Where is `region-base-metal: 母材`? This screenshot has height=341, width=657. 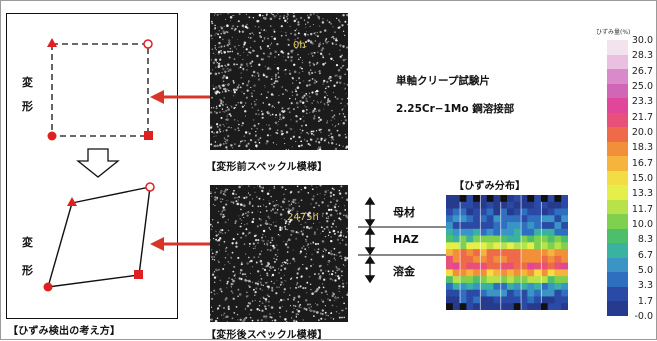
region-base-metal: 母材 is located at coordinates (404, 212).